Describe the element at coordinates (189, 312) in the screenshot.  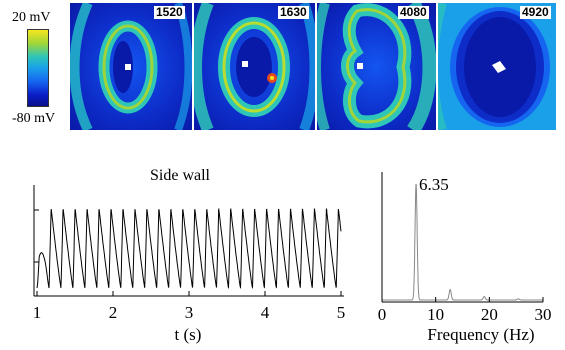
I see `x-tick-label: 3` at that location.